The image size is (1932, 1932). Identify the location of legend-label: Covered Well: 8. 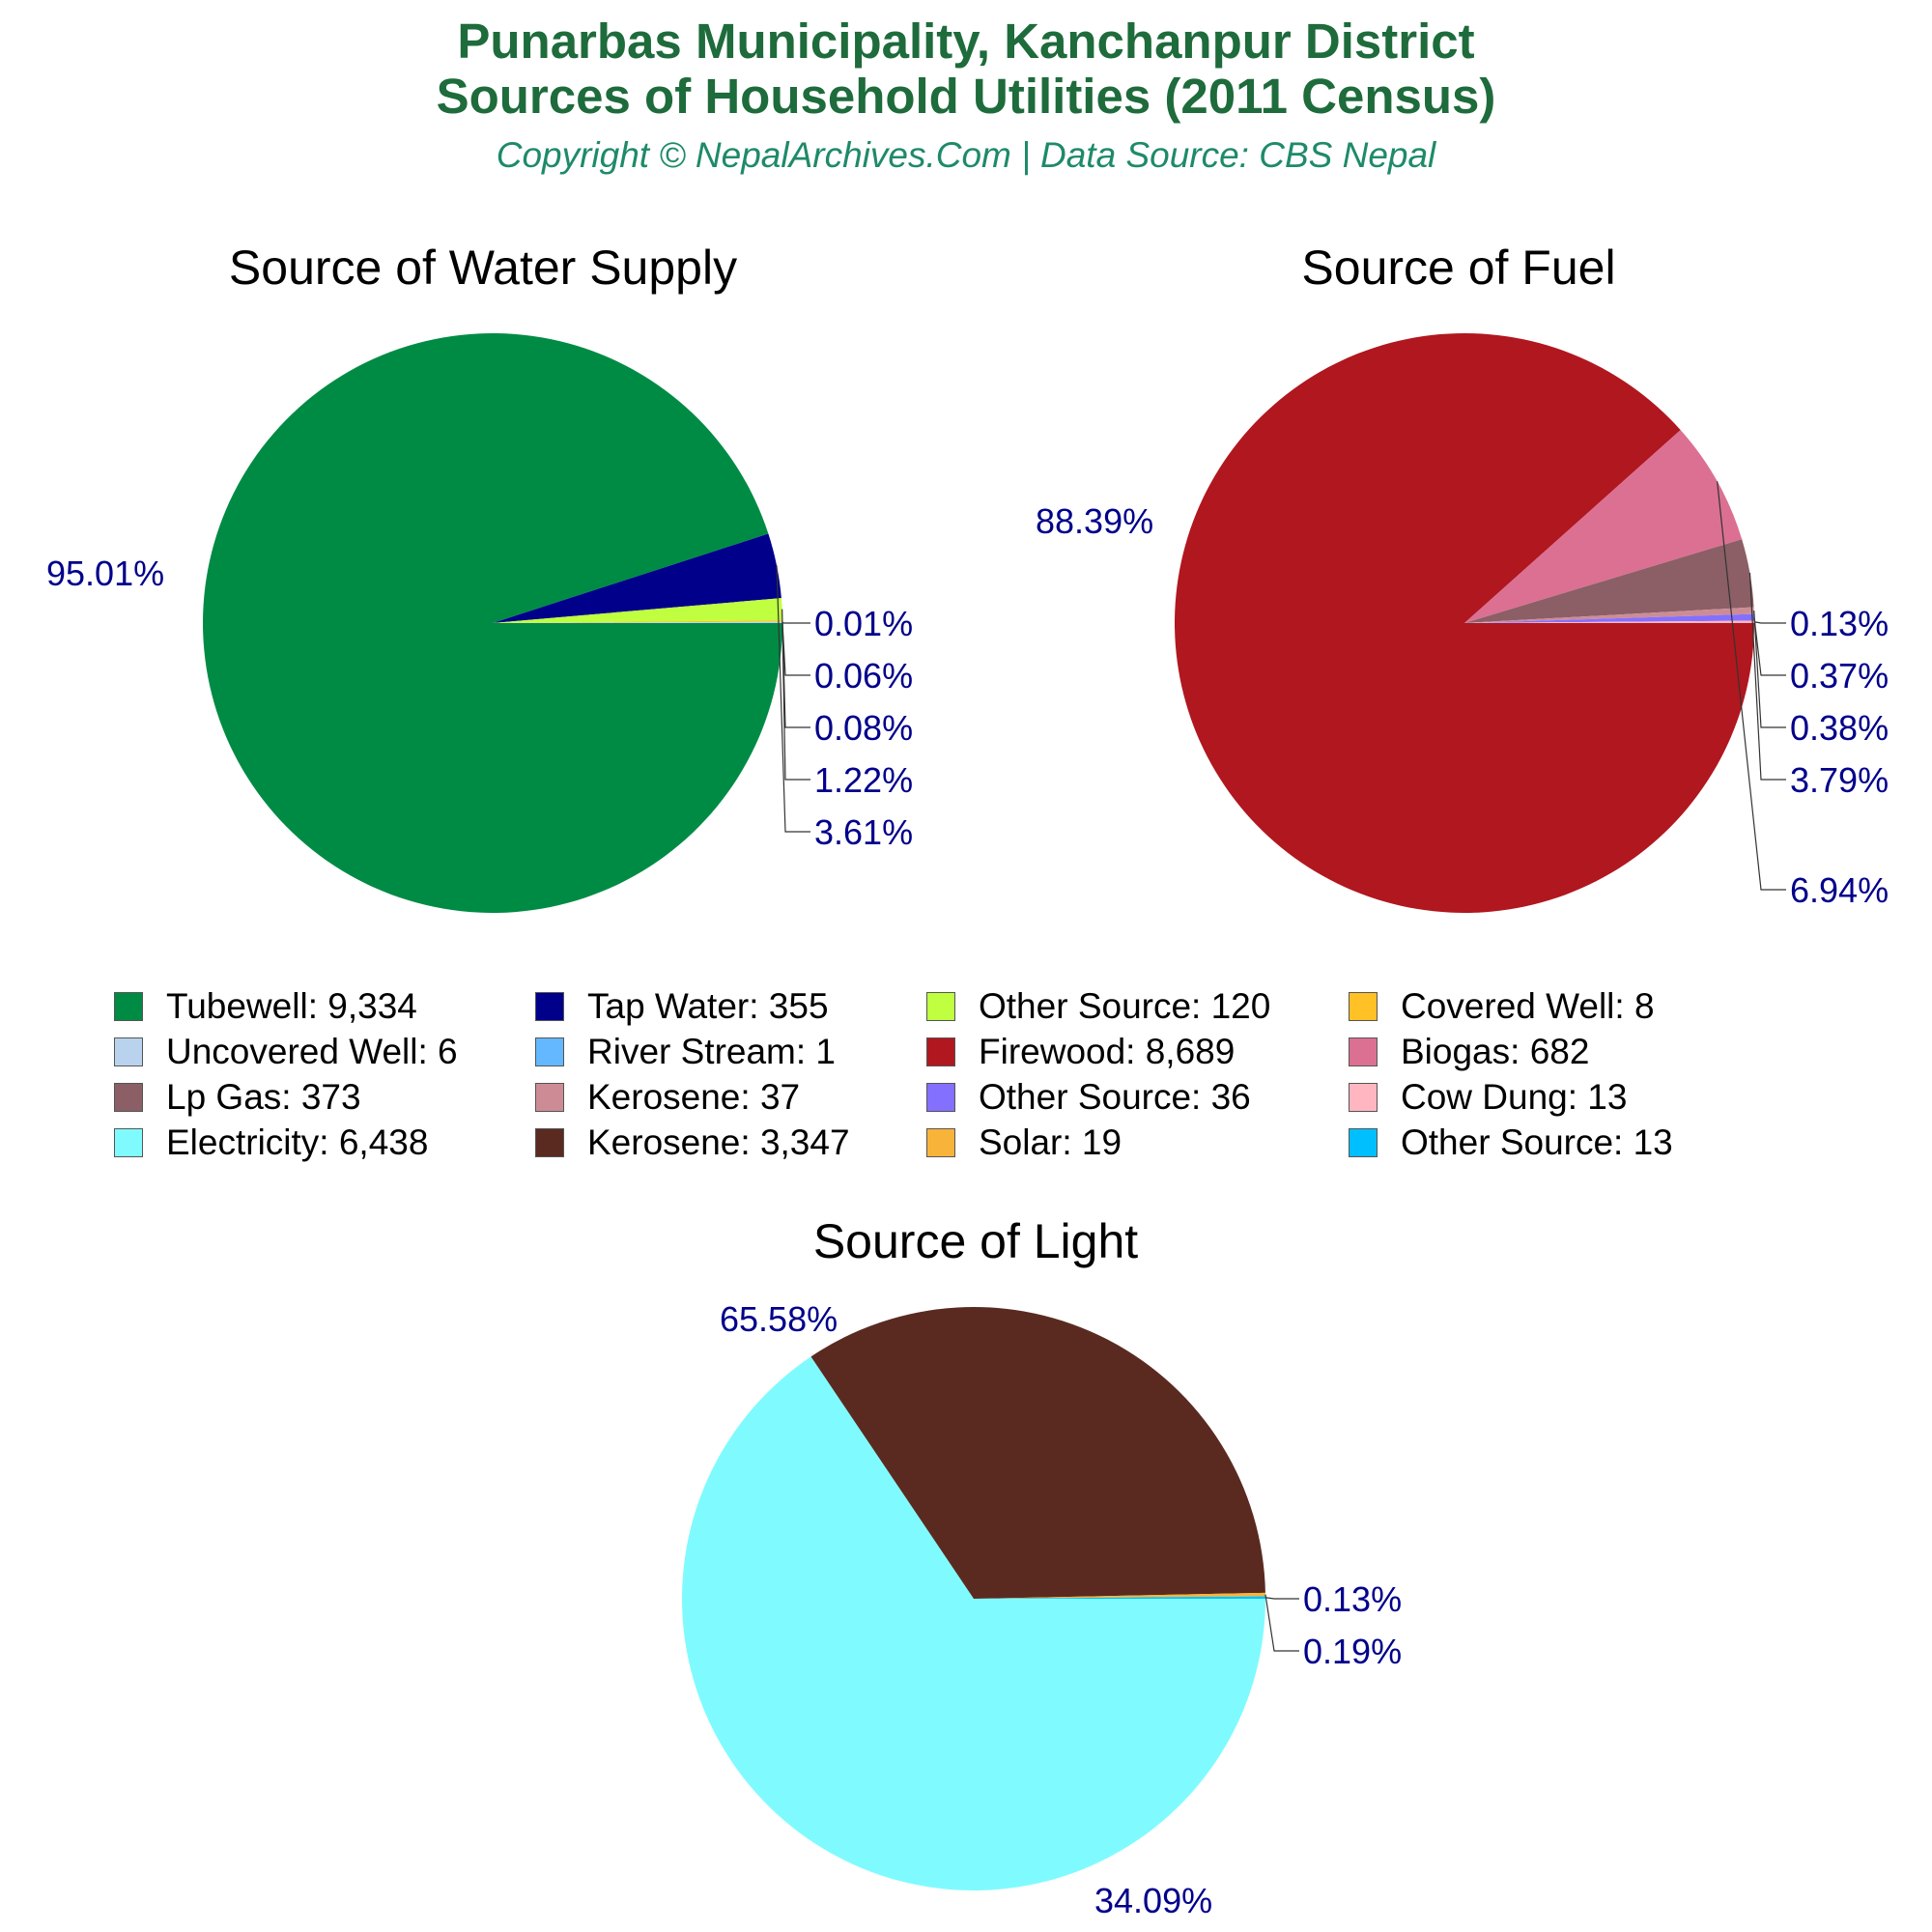
(1528, 1005).